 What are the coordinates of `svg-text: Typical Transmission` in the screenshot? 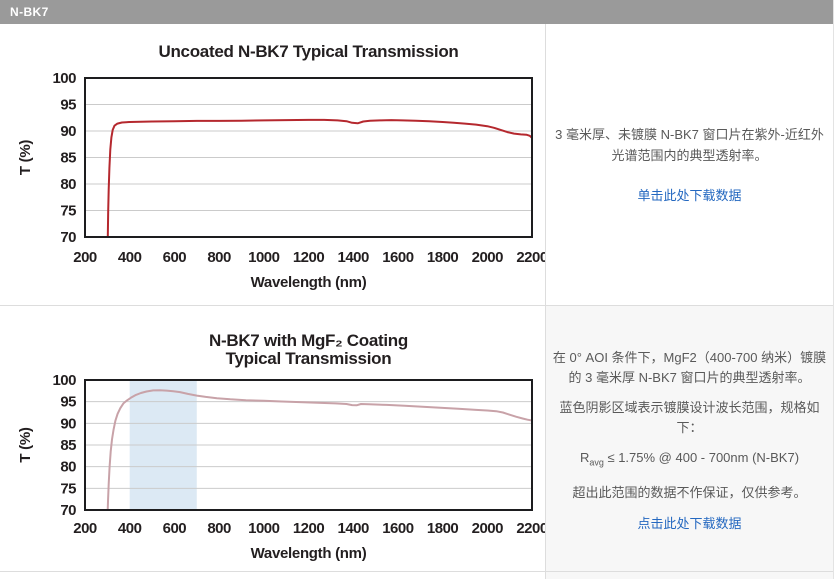 It's located at (309, 358).